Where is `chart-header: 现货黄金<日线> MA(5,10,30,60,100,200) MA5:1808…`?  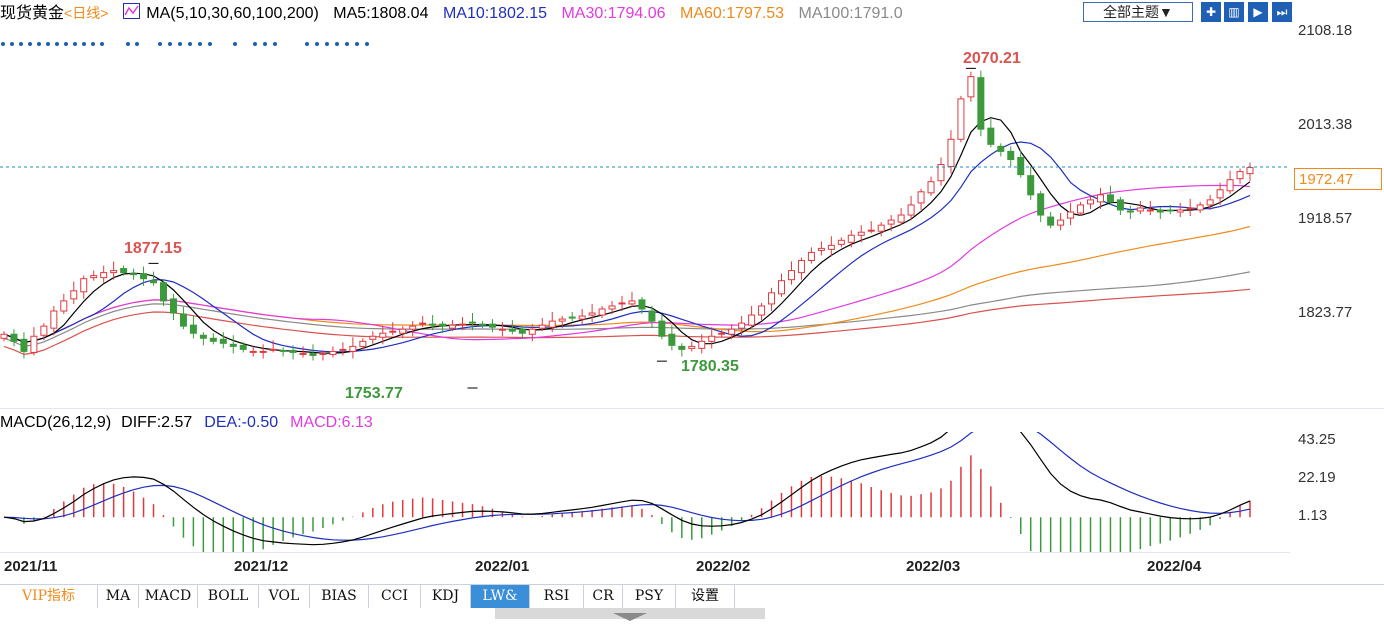 chart-header: 现货黄金<日线> MA(5,10,30,60,100,200) MA5:1808… is located at coordinates (456, 13).